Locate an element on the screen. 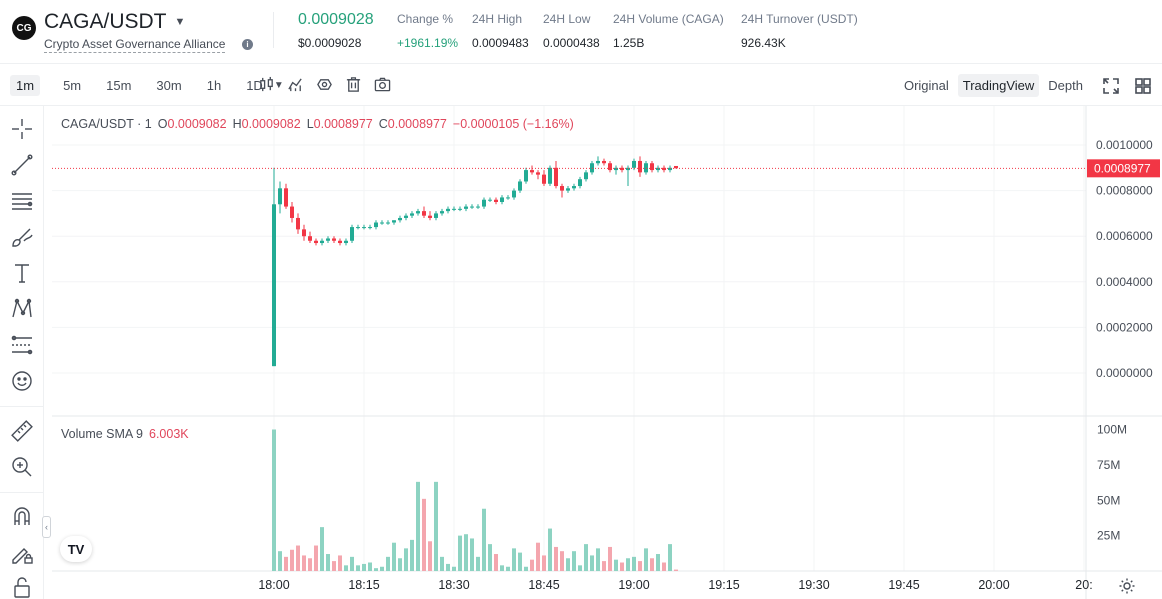  horizontal-lines-icon is located at coordinates (22, 201).